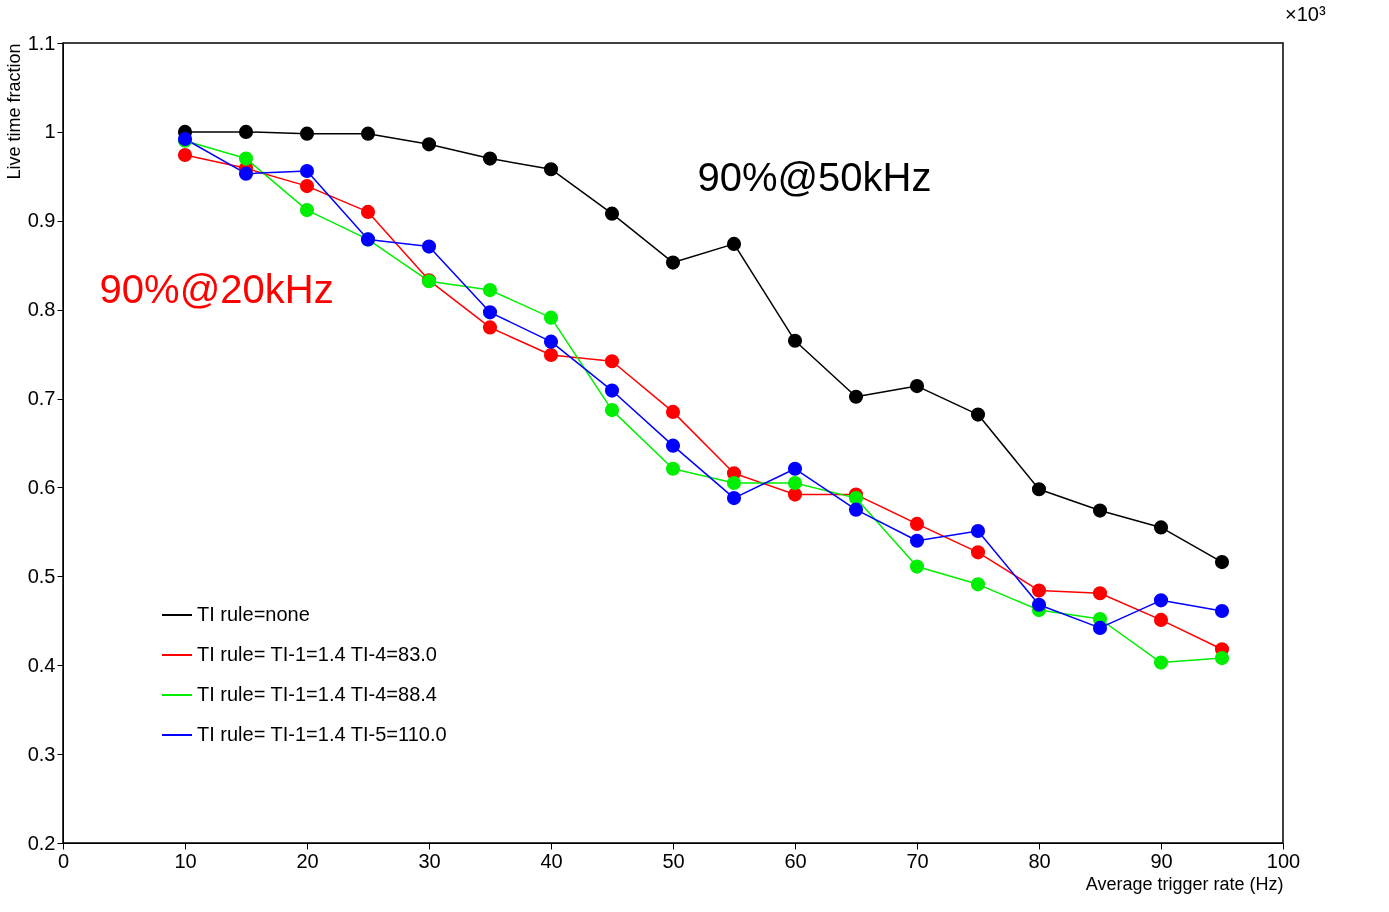 The width and height of the screenshot is (1389, 912). What do you see at coordinates (429, 860) in the screenshot?
I see `x-tick-label: 30` at bounding box center [429, 860].